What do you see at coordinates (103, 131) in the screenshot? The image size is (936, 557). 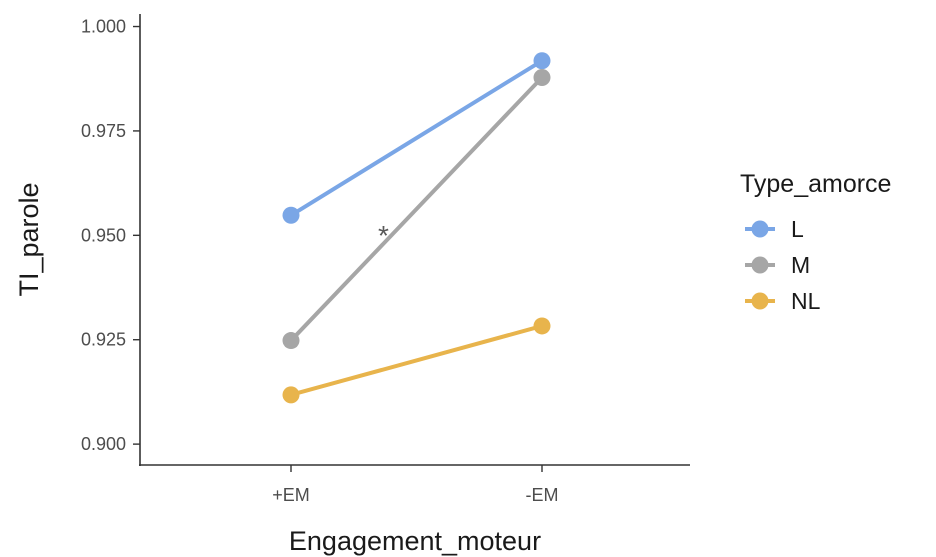 I see `y-tick-label: 0.975` at bounding box center [103, 131].